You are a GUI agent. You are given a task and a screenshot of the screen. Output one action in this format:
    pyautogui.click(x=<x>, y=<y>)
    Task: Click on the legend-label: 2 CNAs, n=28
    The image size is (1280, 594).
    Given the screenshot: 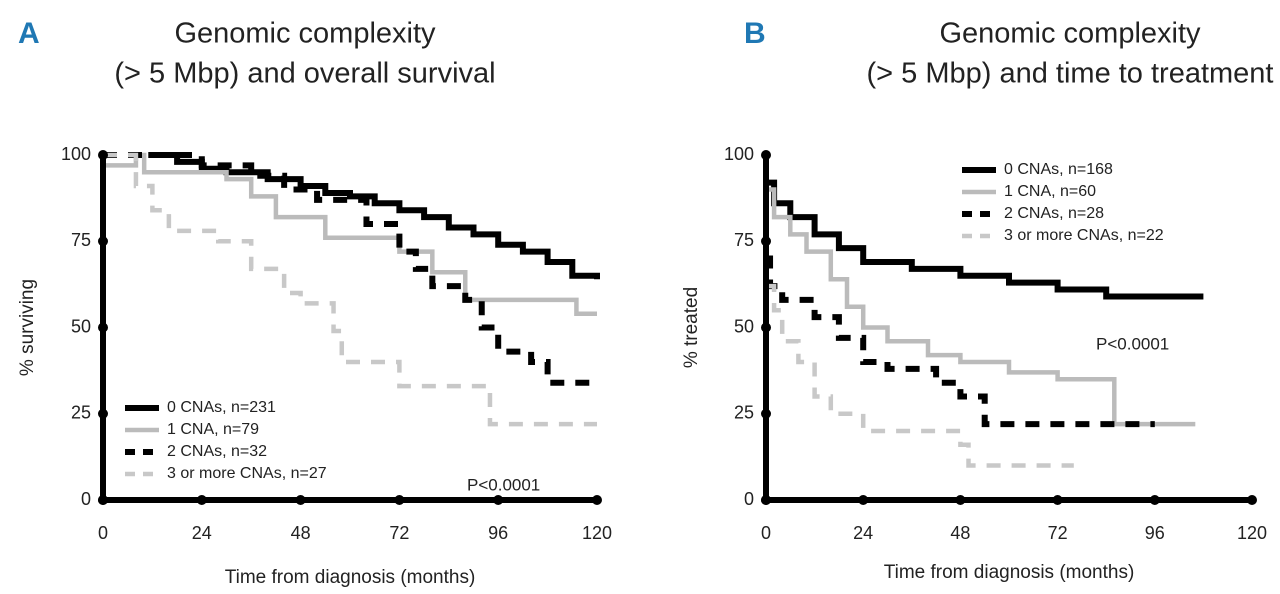 What is the action you would take?
    pyautogui.click(x=1054, y=213)
    